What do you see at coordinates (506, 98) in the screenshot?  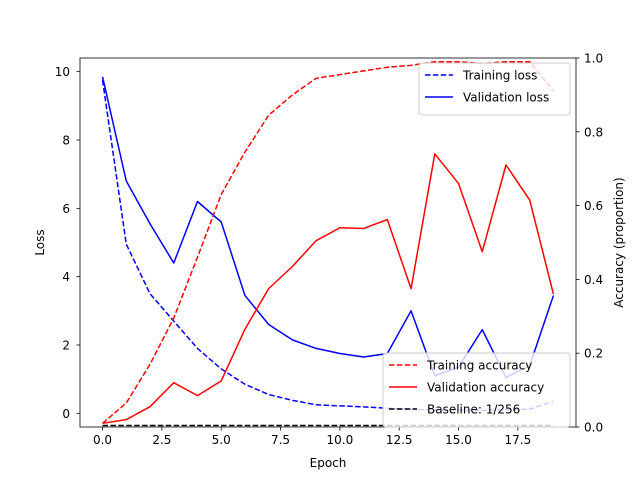 I see `legend-label-validation-loss: Validation loss` at bounding box center [506, 98].